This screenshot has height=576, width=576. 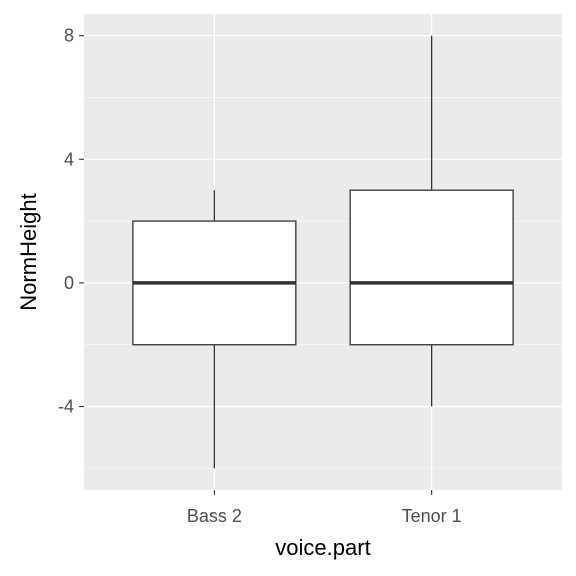 I want to click on x-axis: Bass 2 Tenor 1, so click(x=324, y=508).